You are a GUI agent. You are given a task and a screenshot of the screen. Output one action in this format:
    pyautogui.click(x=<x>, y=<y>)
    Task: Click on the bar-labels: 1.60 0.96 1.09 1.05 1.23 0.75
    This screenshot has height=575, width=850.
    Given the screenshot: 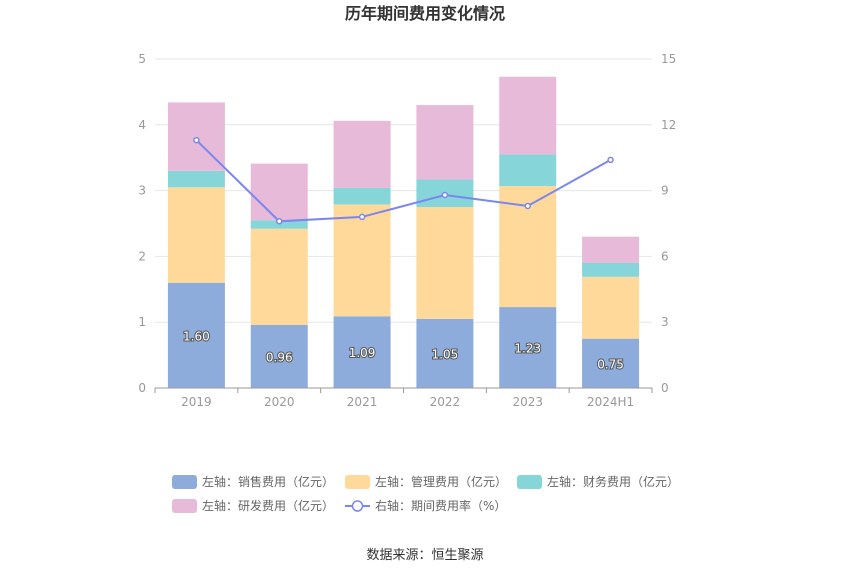 What is the action you would take?
    pyautogui.click(x=403, y=350)
    